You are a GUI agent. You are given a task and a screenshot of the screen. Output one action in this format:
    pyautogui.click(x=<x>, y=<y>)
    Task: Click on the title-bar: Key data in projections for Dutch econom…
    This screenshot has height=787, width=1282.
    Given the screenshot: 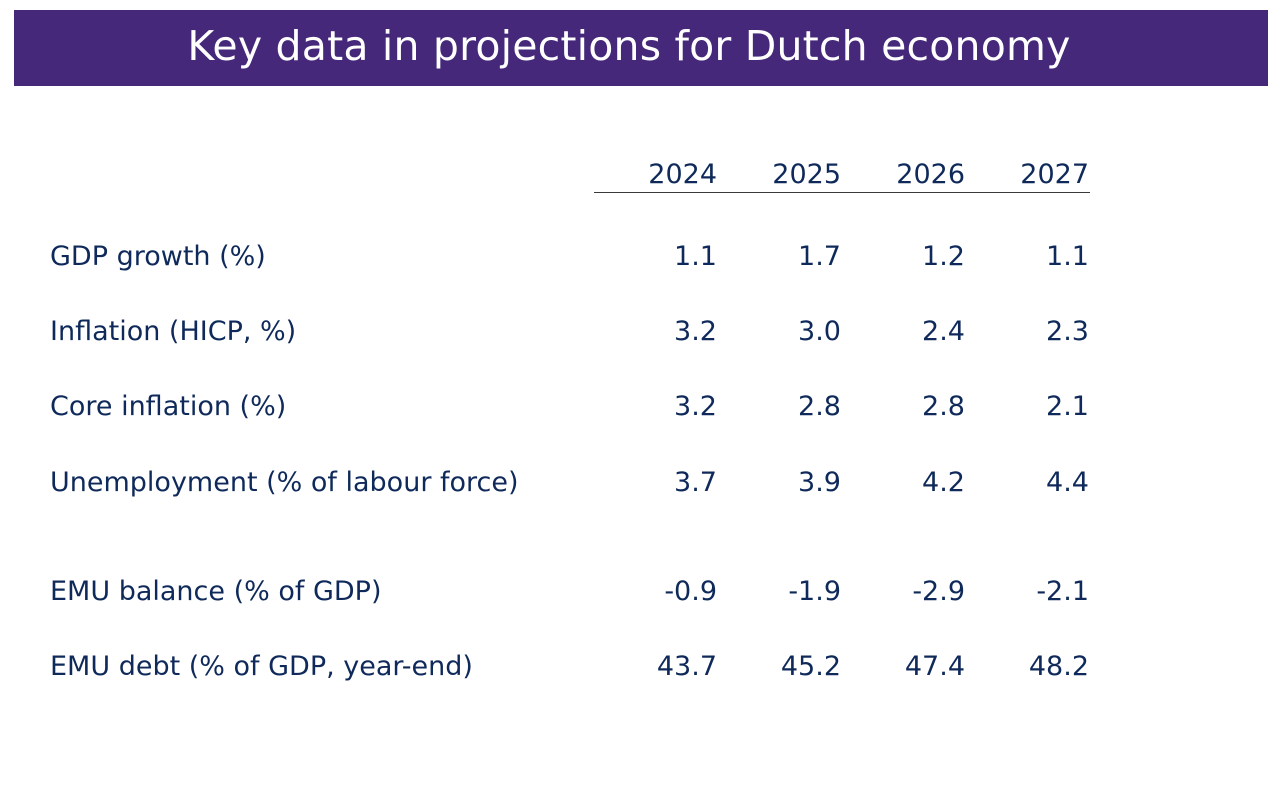 What is the action you would take?
    pyautogui.click(x=641, y=48)
    